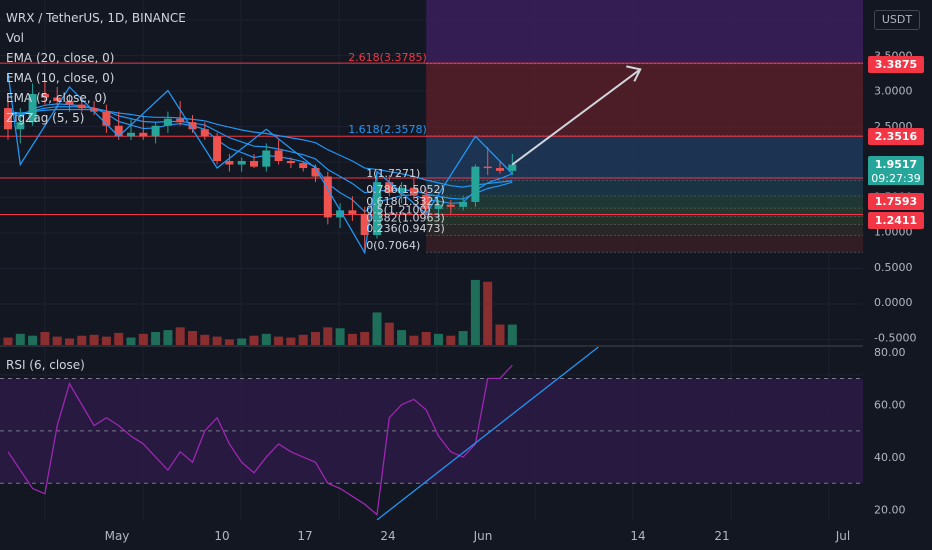  What do you see at coordinates (405, 201) in the screenshot?
I see `fib-label: 0.618(1.3321)` at bounding box center [405, 201].